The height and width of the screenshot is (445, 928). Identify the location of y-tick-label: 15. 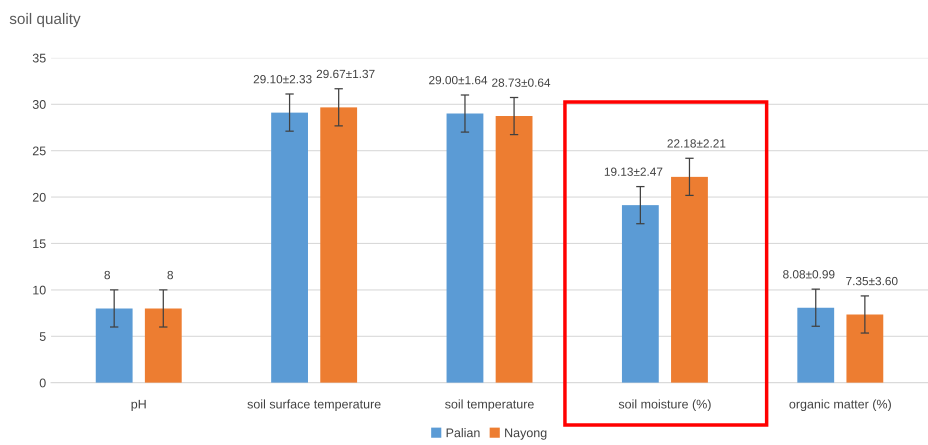
(39, 243).